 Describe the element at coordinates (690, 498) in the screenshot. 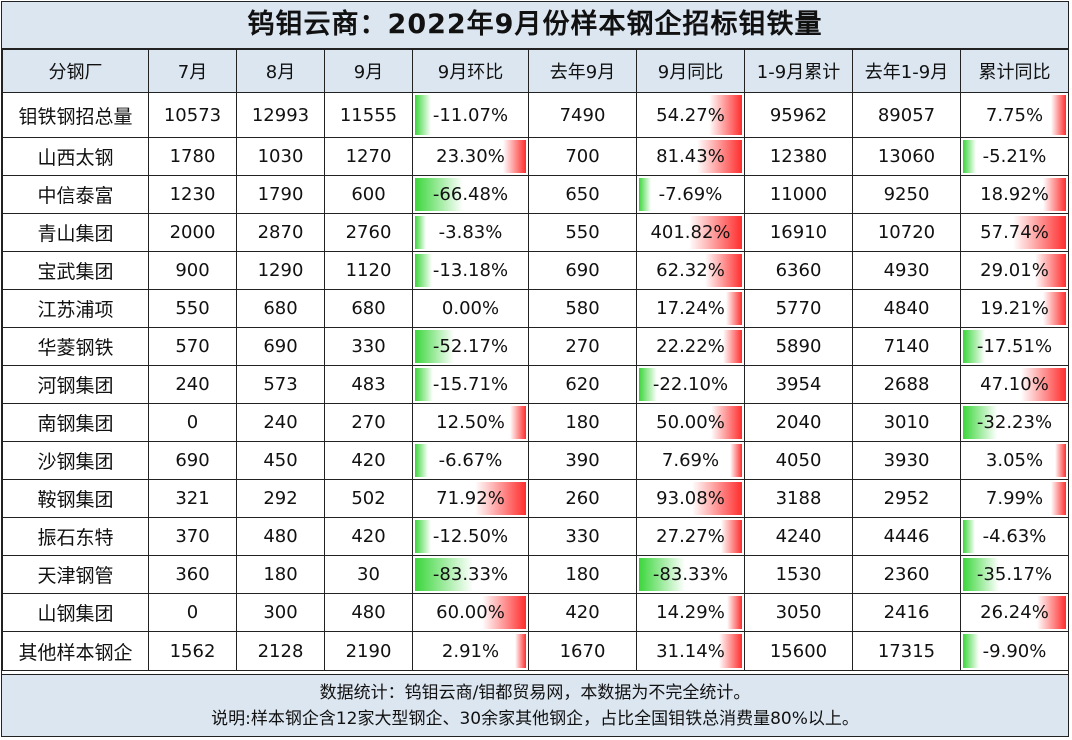

I see `percent-value: 93.08%` at that location.